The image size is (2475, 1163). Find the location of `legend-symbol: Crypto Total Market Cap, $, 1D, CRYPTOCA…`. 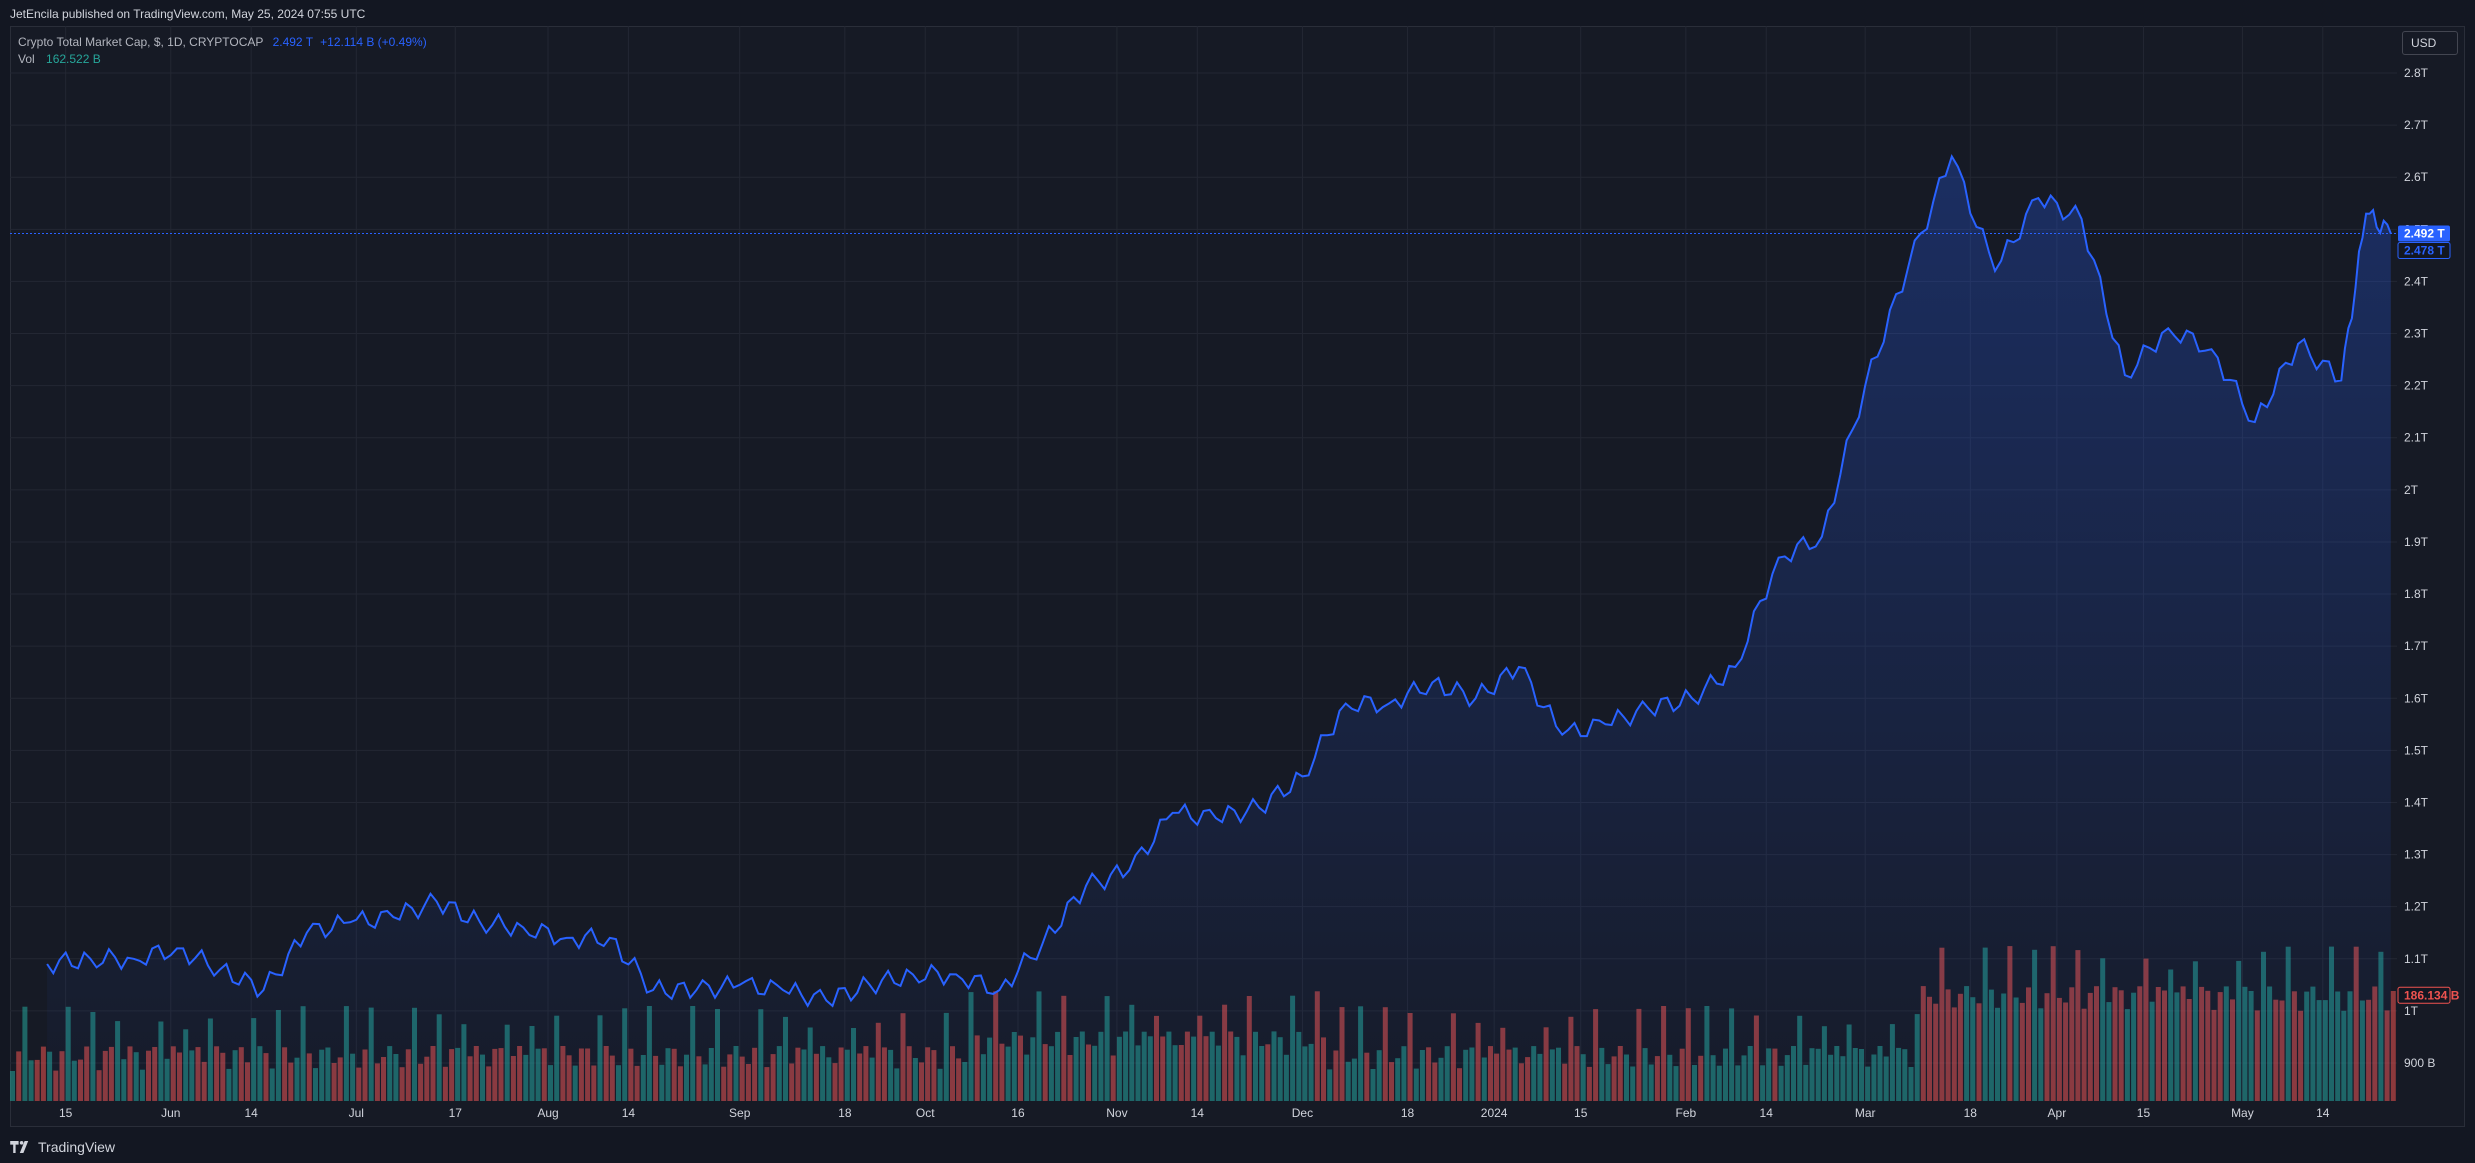

legend-symbol: Crypto Total Market Cap, $, 1D, CRYPTOCA… is located at coordinates (141, 42).